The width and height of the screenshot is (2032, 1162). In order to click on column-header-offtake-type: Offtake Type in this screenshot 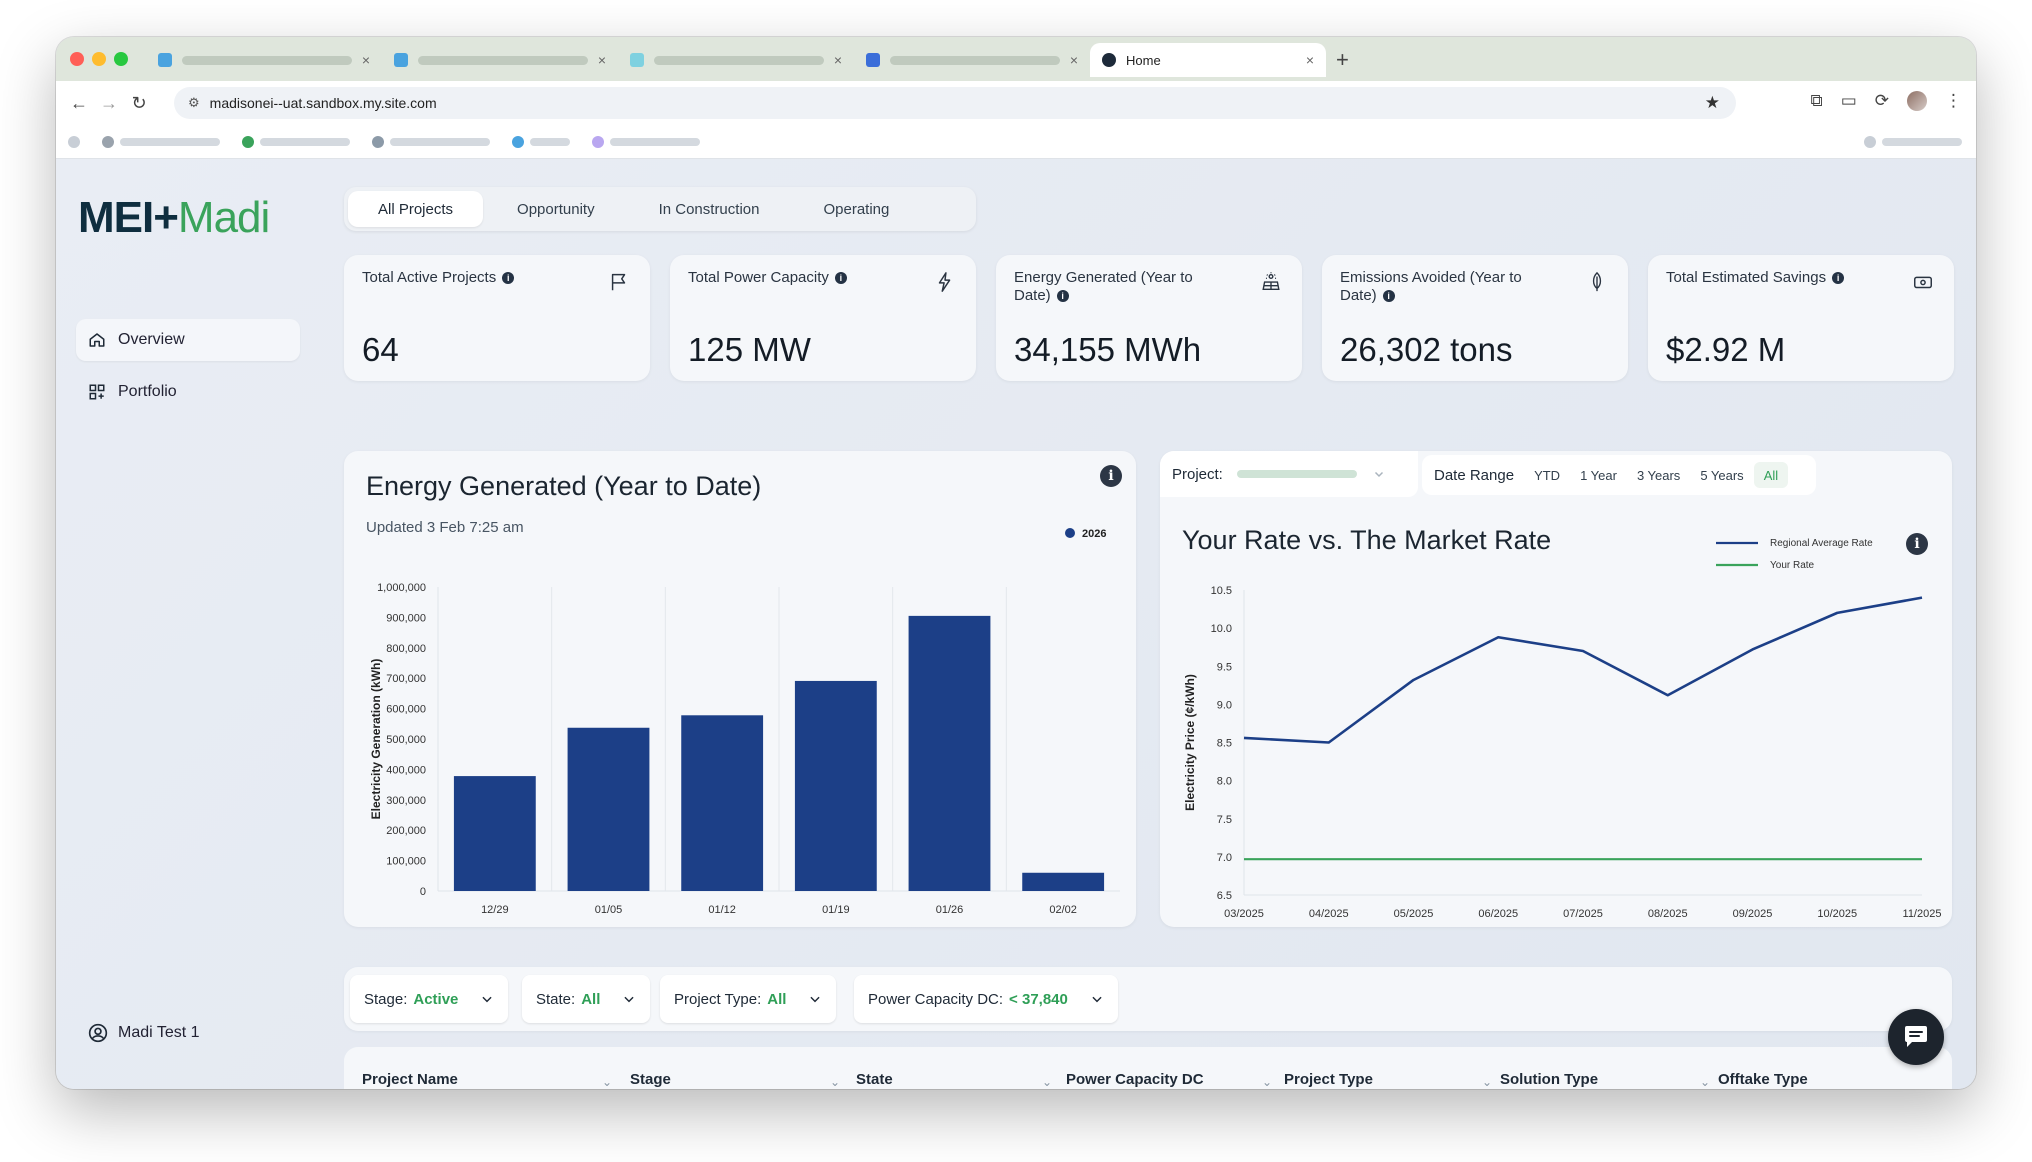, I will do `click(1763, 1079)`.